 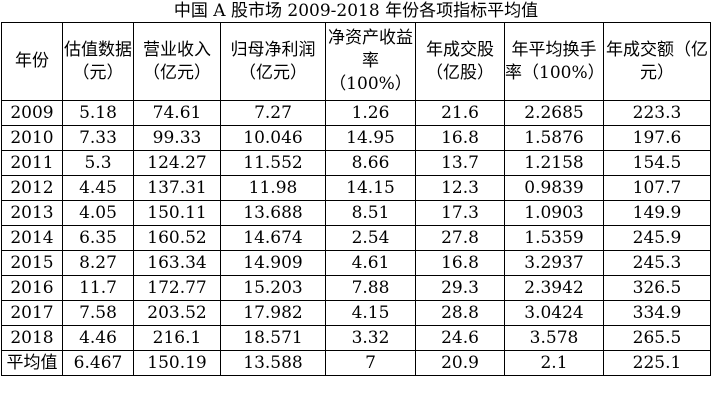 I want to click on cell-year: 2015, so click(x=32, y=263).